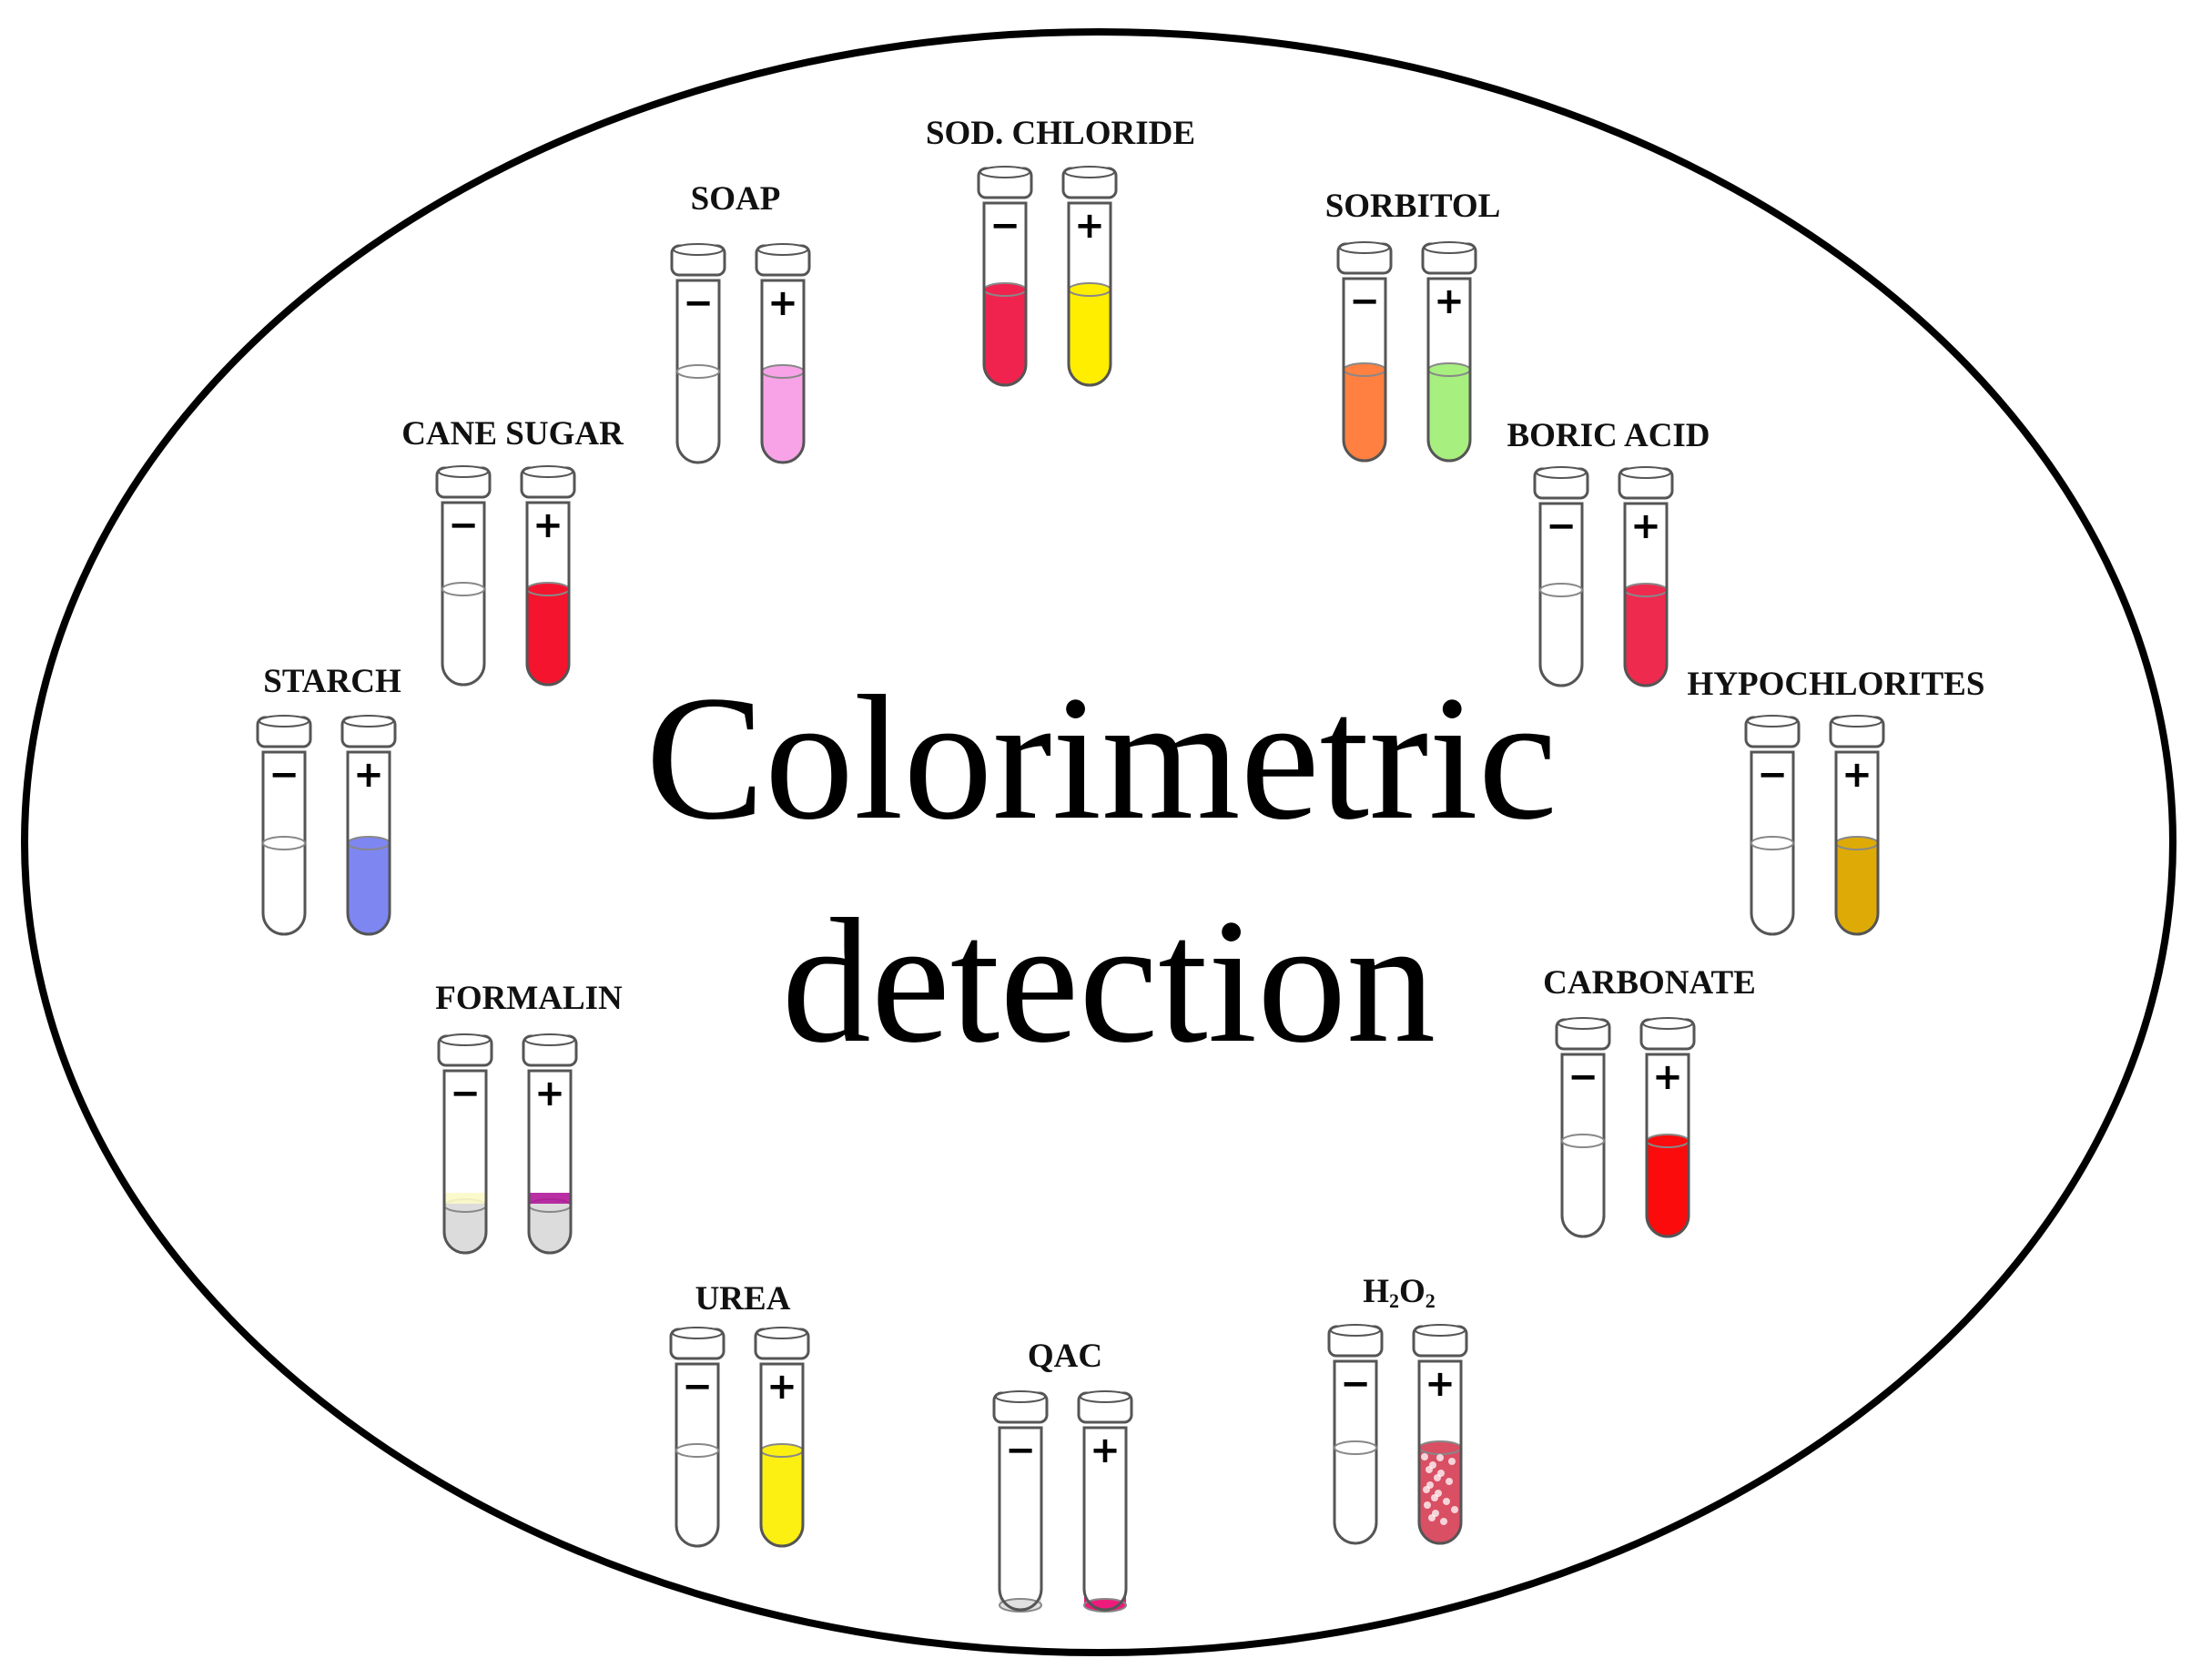  Describe the element at coordinates (1047, 276) in the screenshot. I see `test-sod-chloride: − +` at that location.